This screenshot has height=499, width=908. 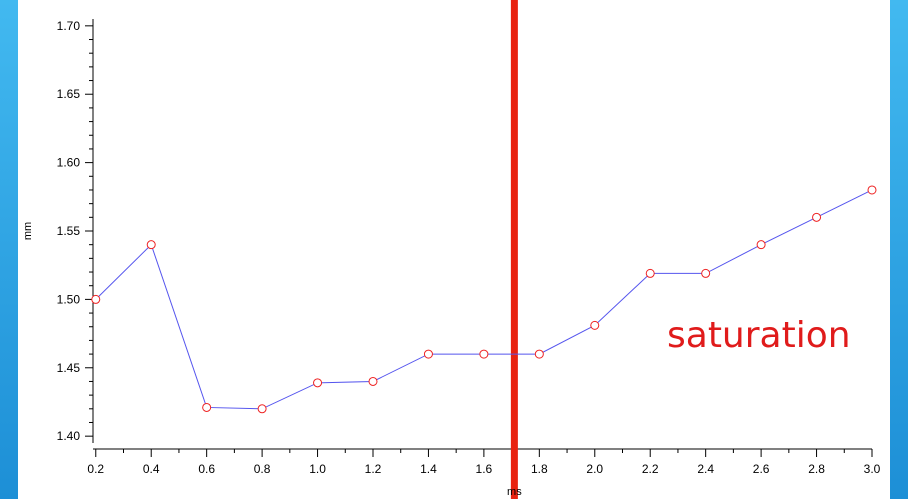 What do you see at coordinates (539, 469) in the screenshot?
I see `x-tick-label: 1.8` at bounding box center [539, 469].